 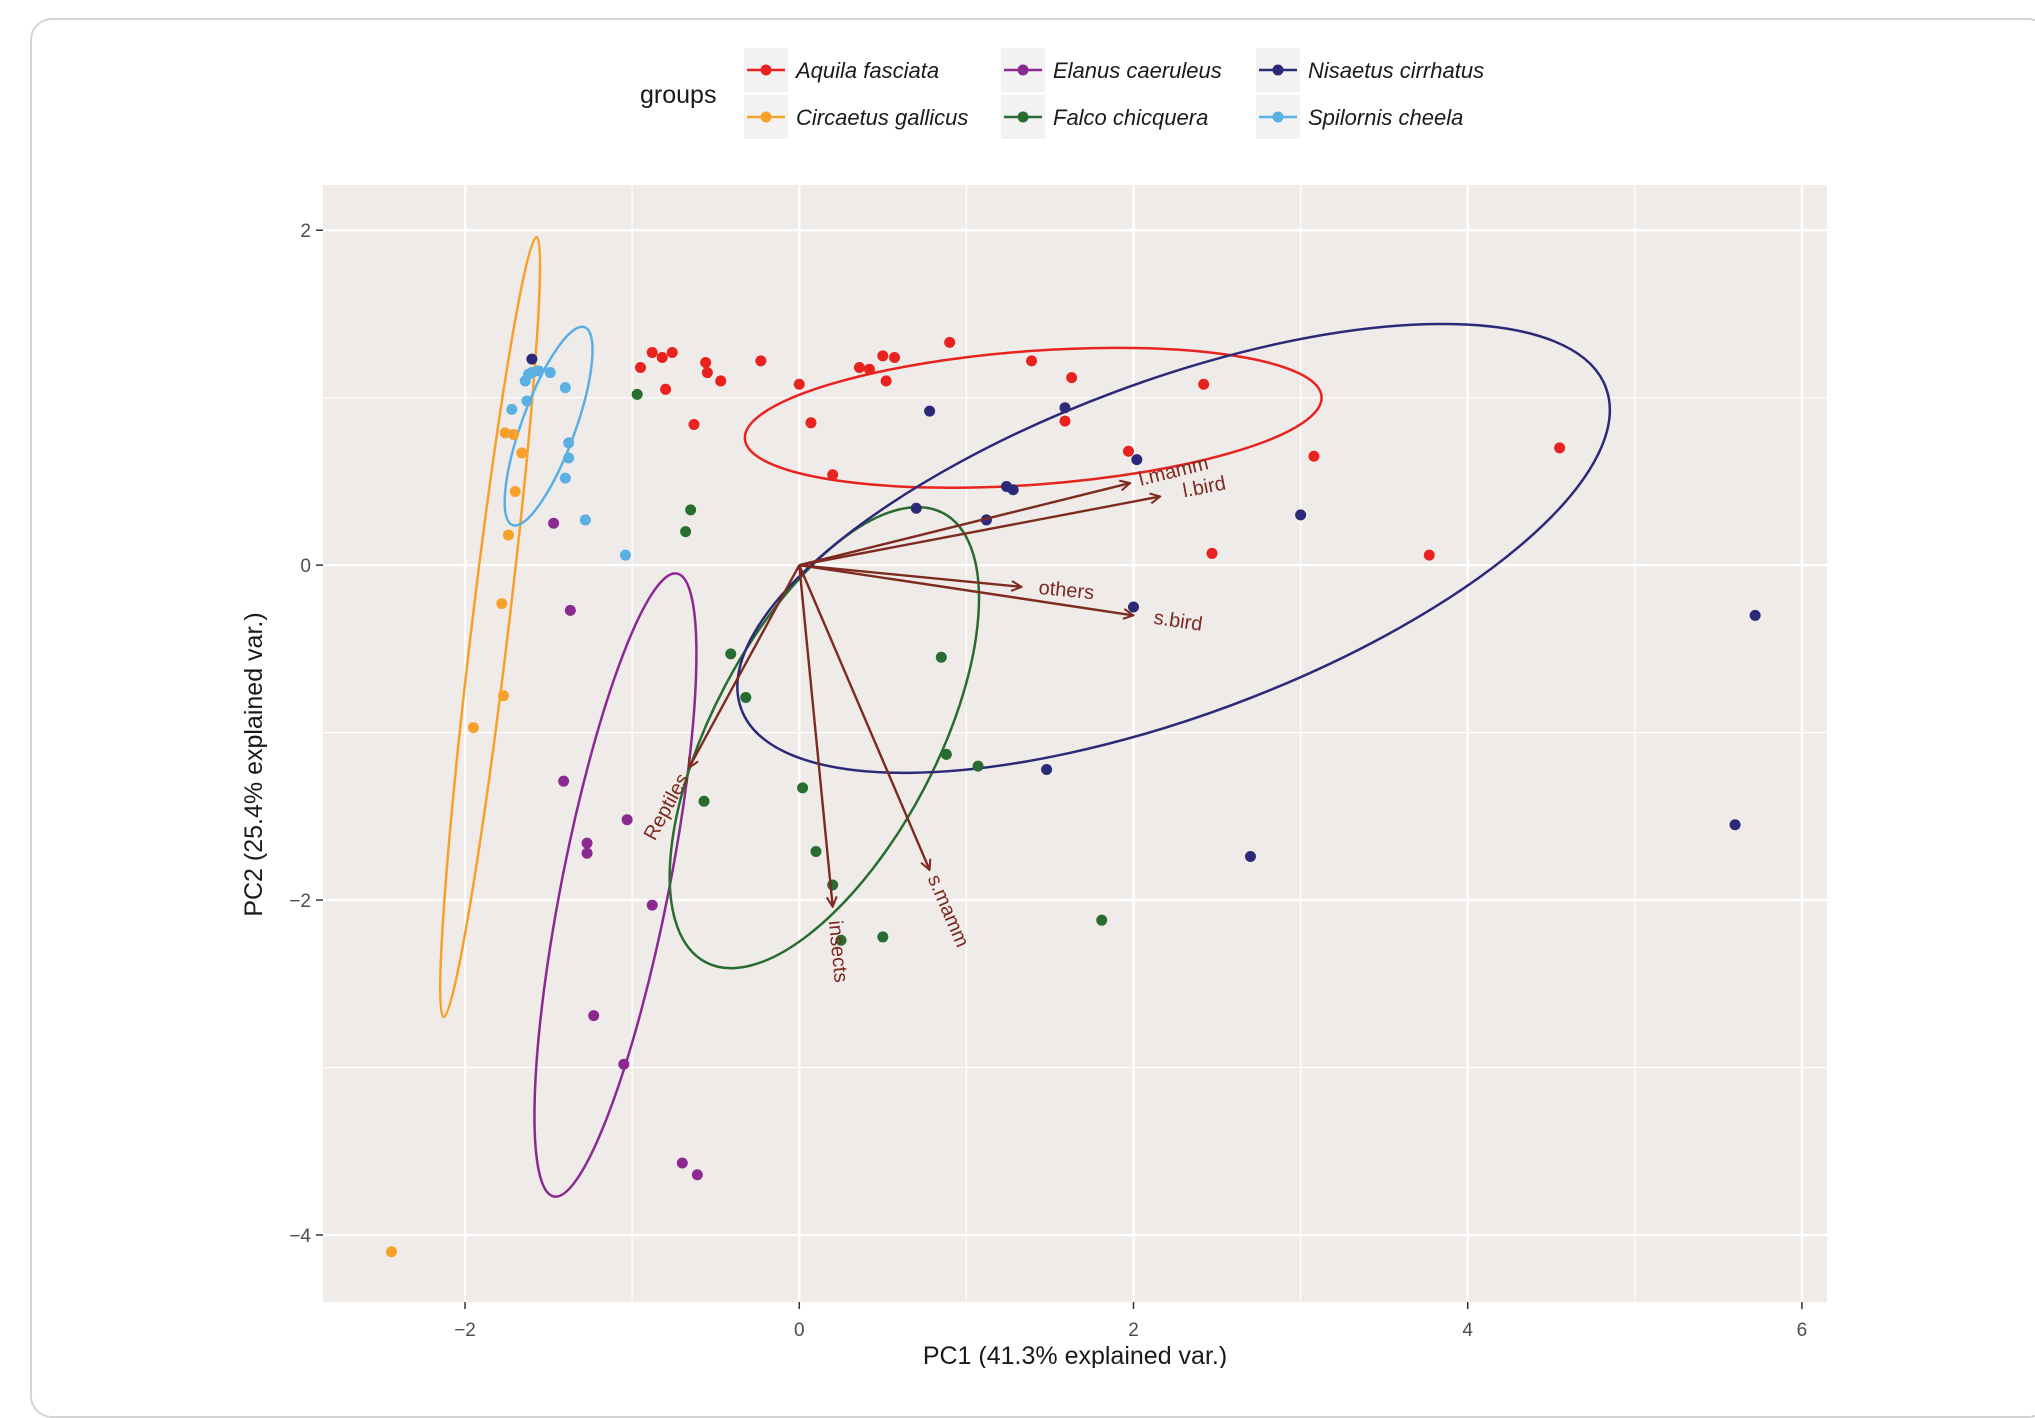 I want to click on x-axis-label: PC1 (41.3% explained var.), so click(x=1075, y=1355).